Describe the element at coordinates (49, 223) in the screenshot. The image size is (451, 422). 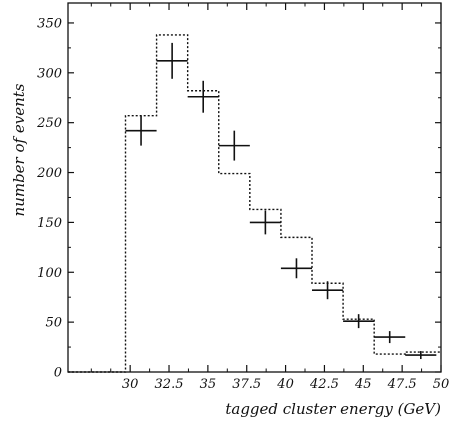
I see `y-tick-label: 150` at that location.